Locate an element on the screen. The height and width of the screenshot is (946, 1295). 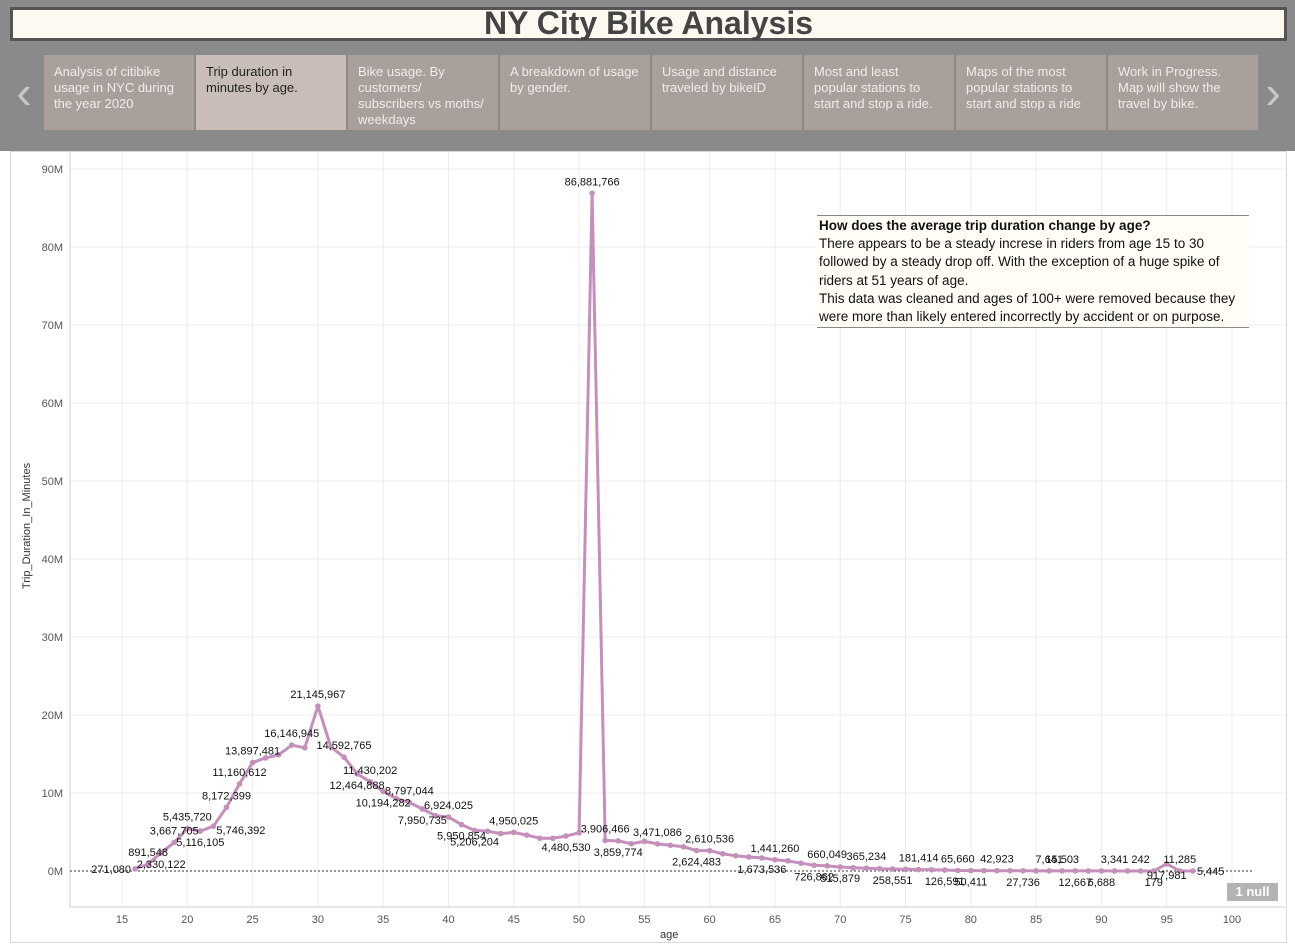
data-label: 2,610,536 is located at coordinates (709, 840).